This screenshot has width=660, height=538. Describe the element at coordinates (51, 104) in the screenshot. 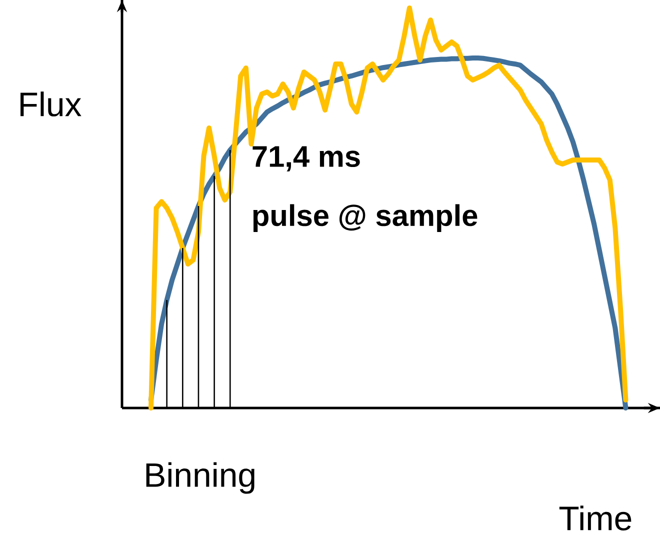

I see `y-axis-title: Flux` at that location.